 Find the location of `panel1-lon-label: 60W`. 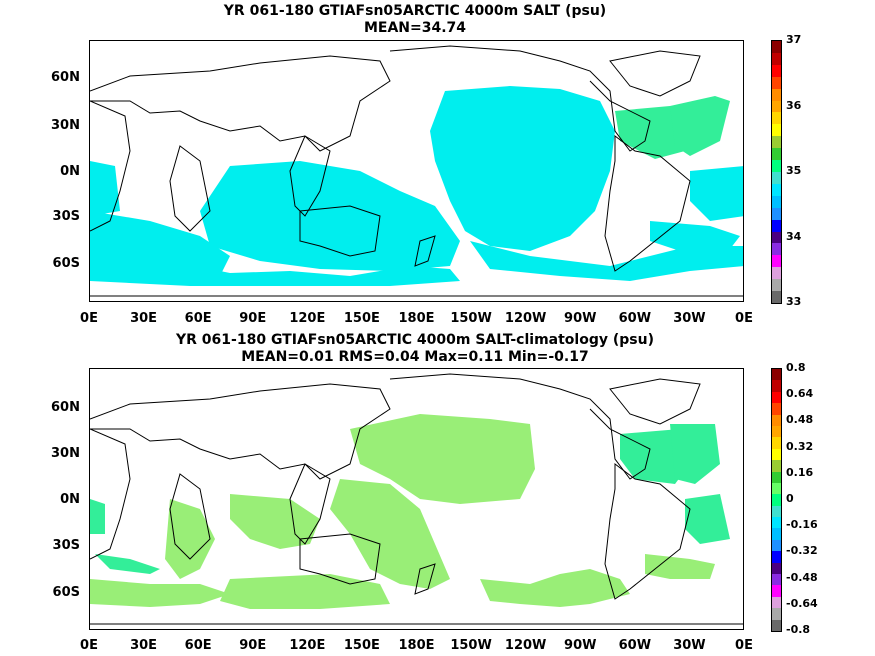

panel1-lon-label: 60W is located at coordinates (635, 318).